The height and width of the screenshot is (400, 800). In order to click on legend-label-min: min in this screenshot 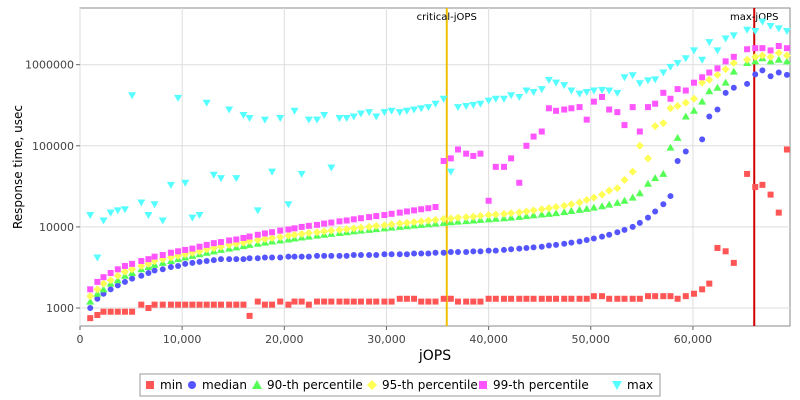, I will do `click(171, 385)`.